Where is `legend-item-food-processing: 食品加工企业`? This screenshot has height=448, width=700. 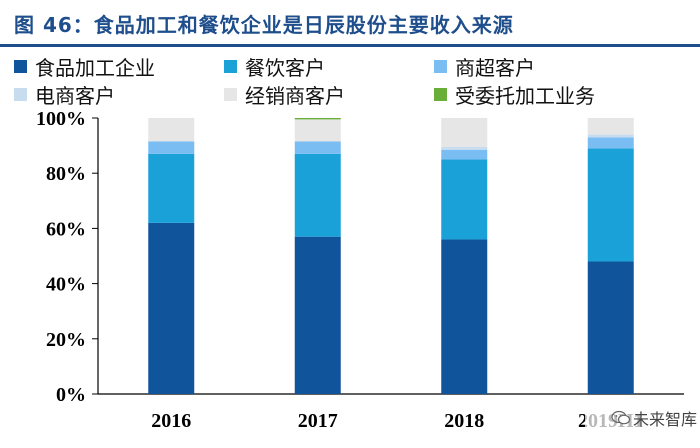 legend-item-food-processing: 食品加工企业 is located at coordinates (119, 66).